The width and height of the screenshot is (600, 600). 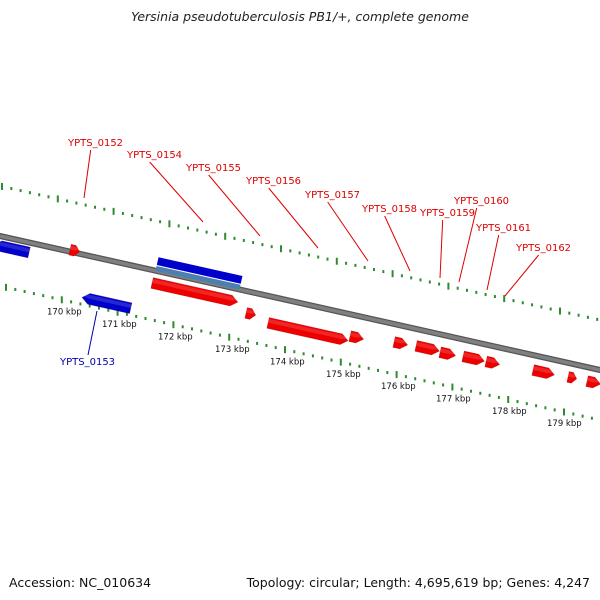 I want to click on gene-label-YPTS_0160: YPTS_0160, so click(x=481, y=201).